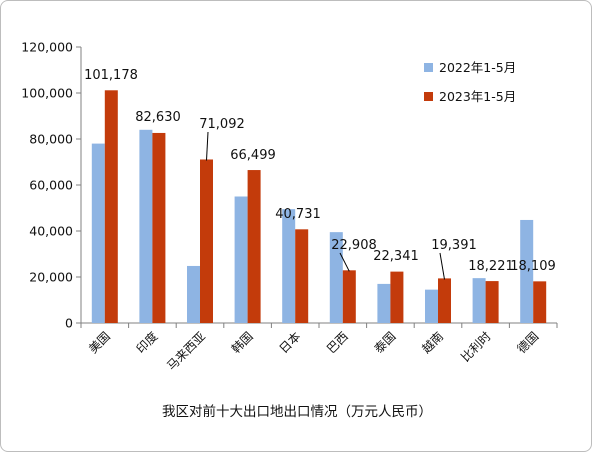 This screenshot has width=592, height=456. Describe the element at coordinates (147, 343) in the screenshot. I see `category-label: 印度` at that location.